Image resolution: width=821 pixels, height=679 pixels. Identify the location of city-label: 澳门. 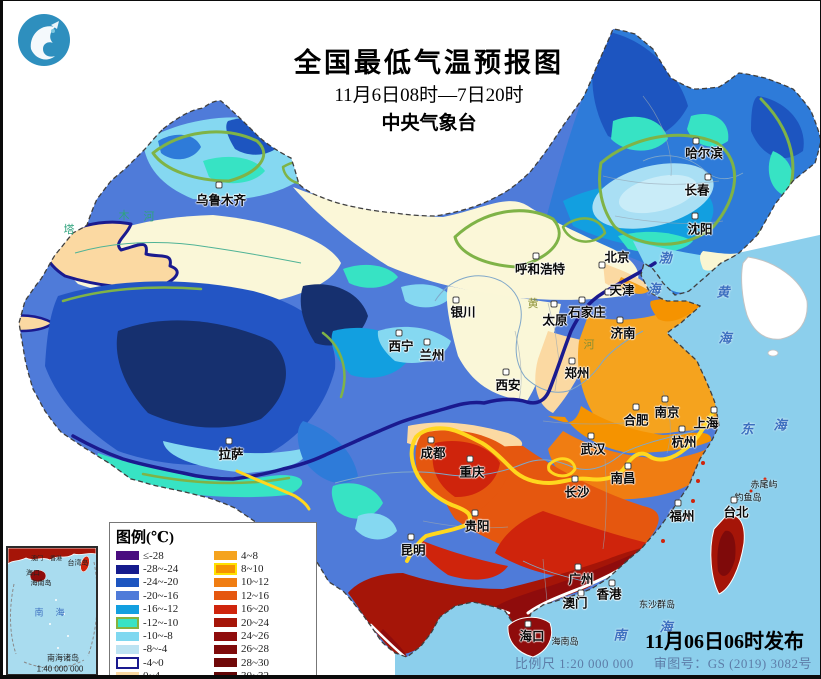
(575, 603).